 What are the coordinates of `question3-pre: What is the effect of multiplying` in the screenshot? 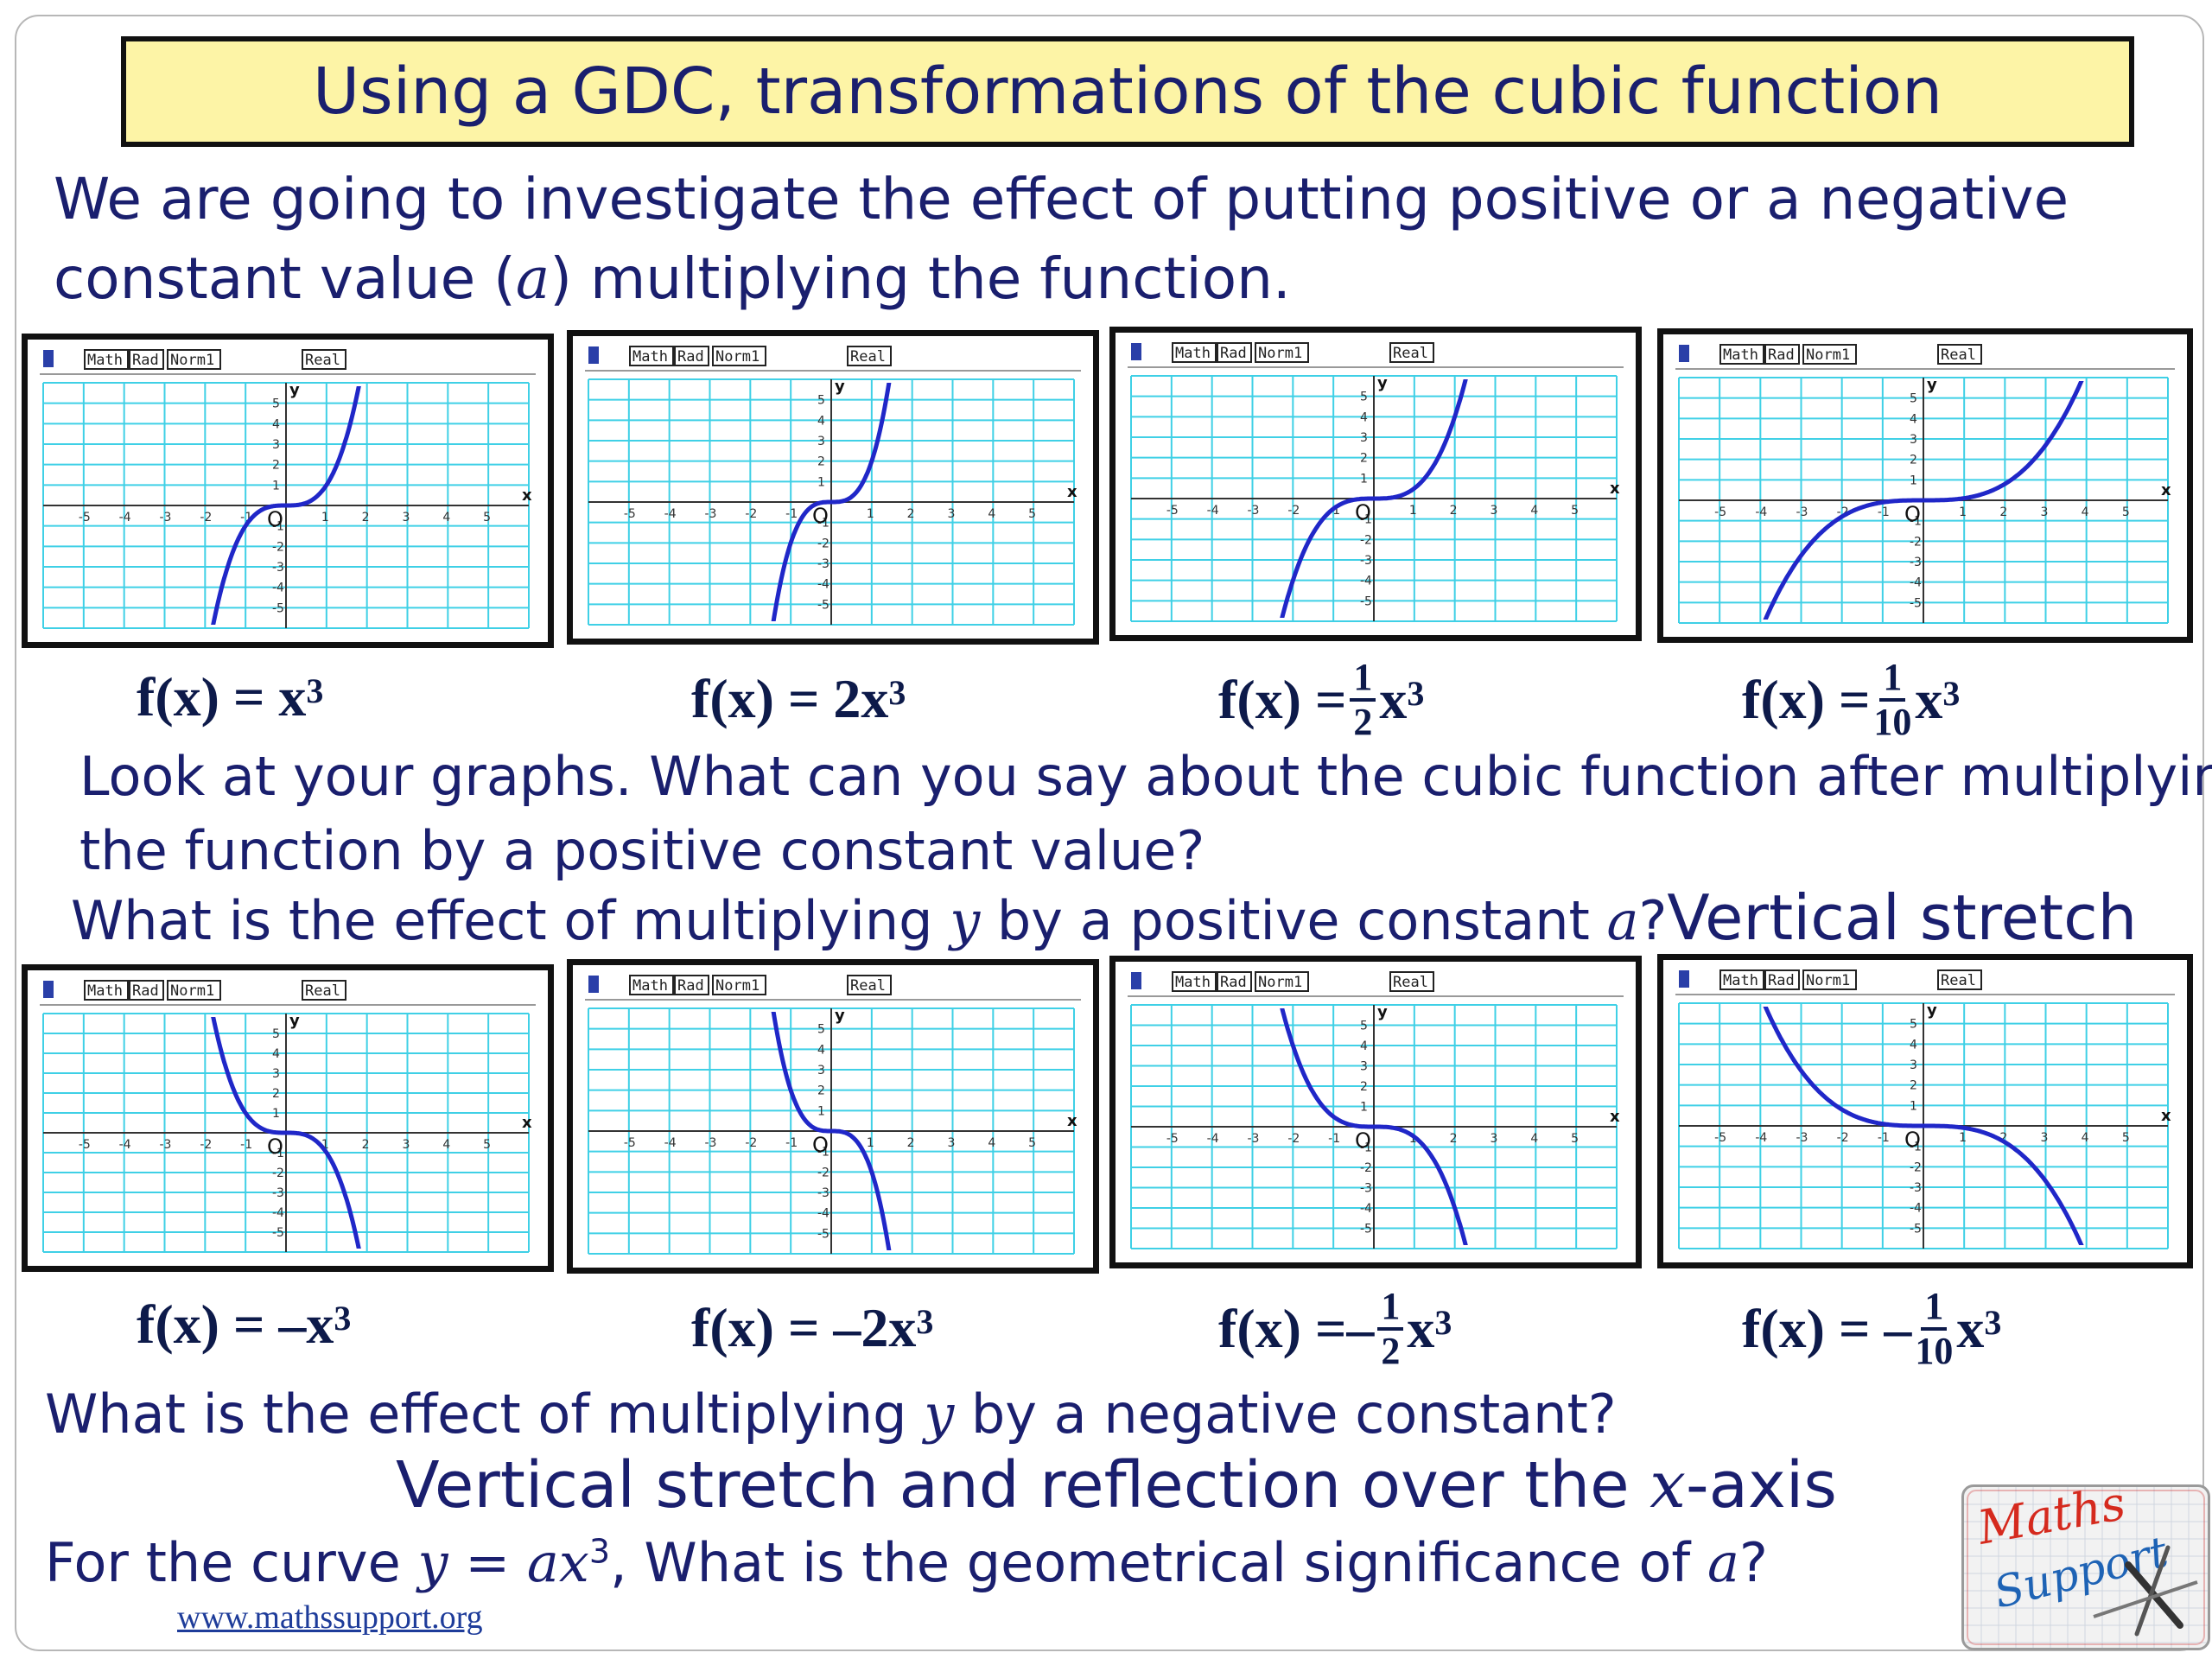 It's located at (485, 1414).